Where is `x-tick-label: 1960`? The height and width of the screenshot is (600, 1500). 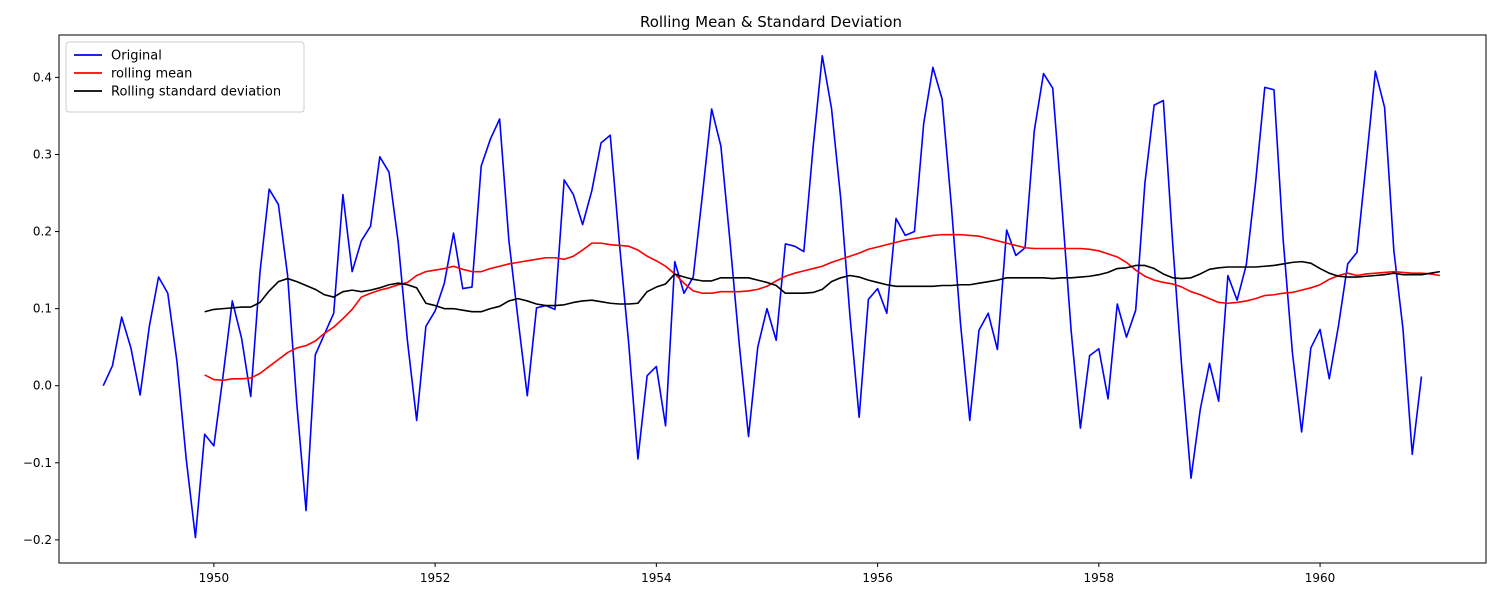
x-tick-label: 1960 is located at coordinates (1320, 578).